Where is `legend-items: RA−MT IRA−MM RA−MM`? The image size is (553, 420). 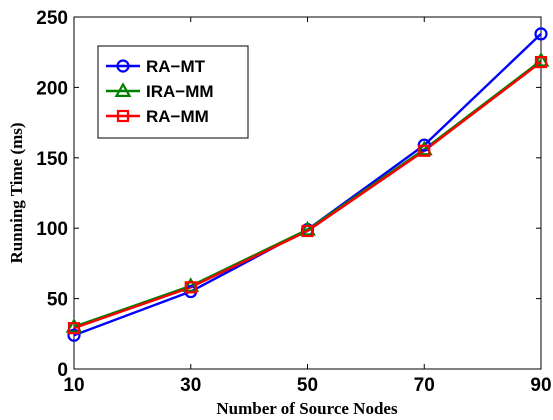 legend-items: RA−MT IRA−MM RA−MM is located at coordinates (160, 91).